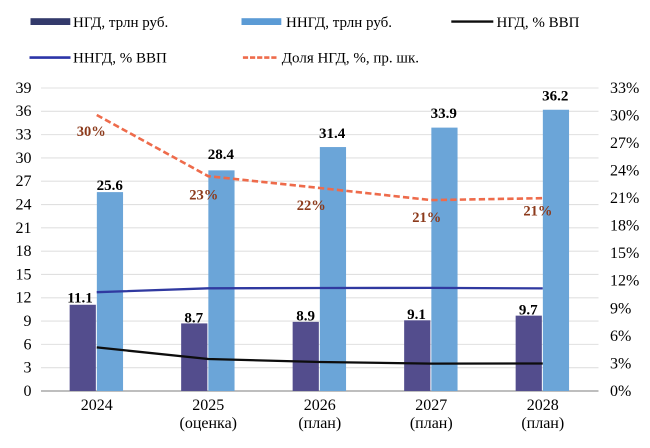 This screenshot has height=448, width=650. I want to click on svg-text: 8.9, so click(305, 317).